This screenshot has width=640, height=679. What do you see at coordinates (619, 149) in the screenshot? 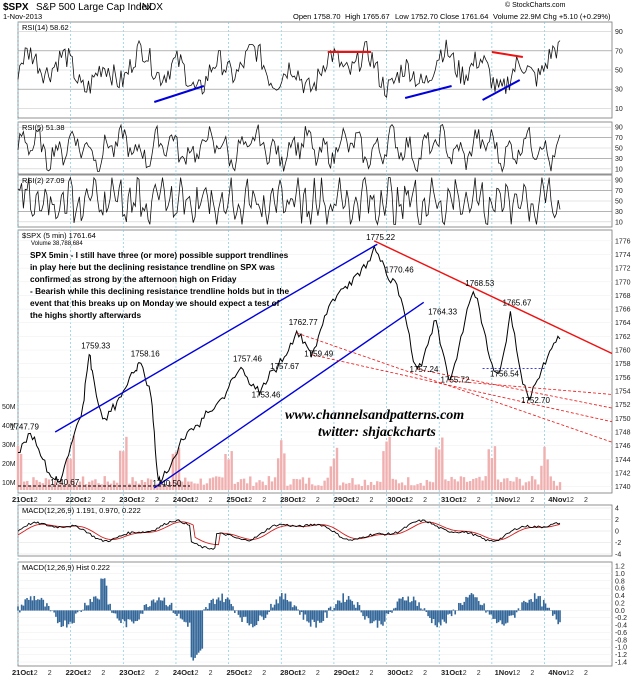
I see `rsi5-level-label: 50` at bounding box center [619, 149].